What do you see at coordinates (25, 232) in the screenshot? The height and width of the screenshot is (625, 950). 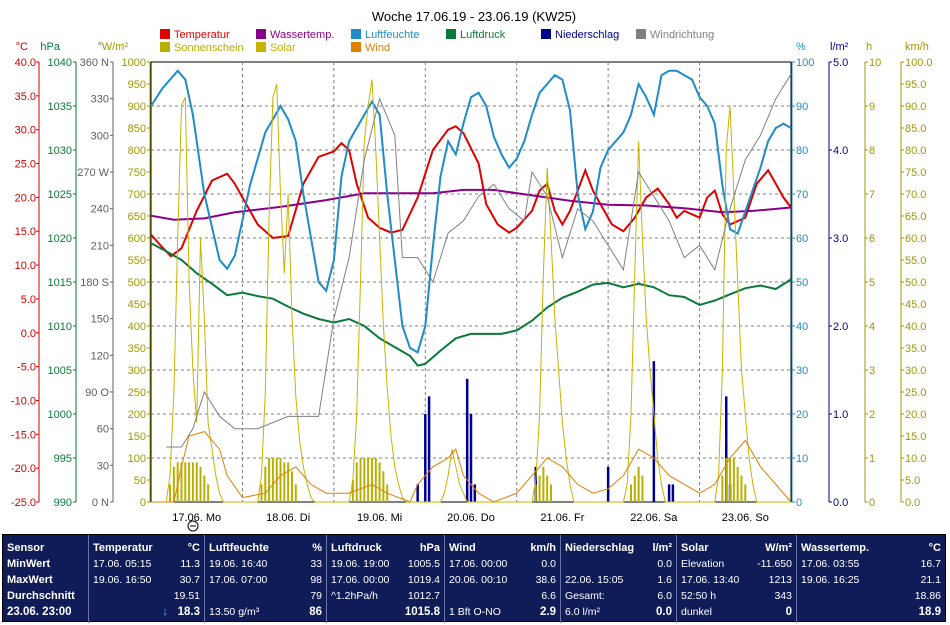 I see `tick-label-temp: 15.0` at bounding box center [25, 232].